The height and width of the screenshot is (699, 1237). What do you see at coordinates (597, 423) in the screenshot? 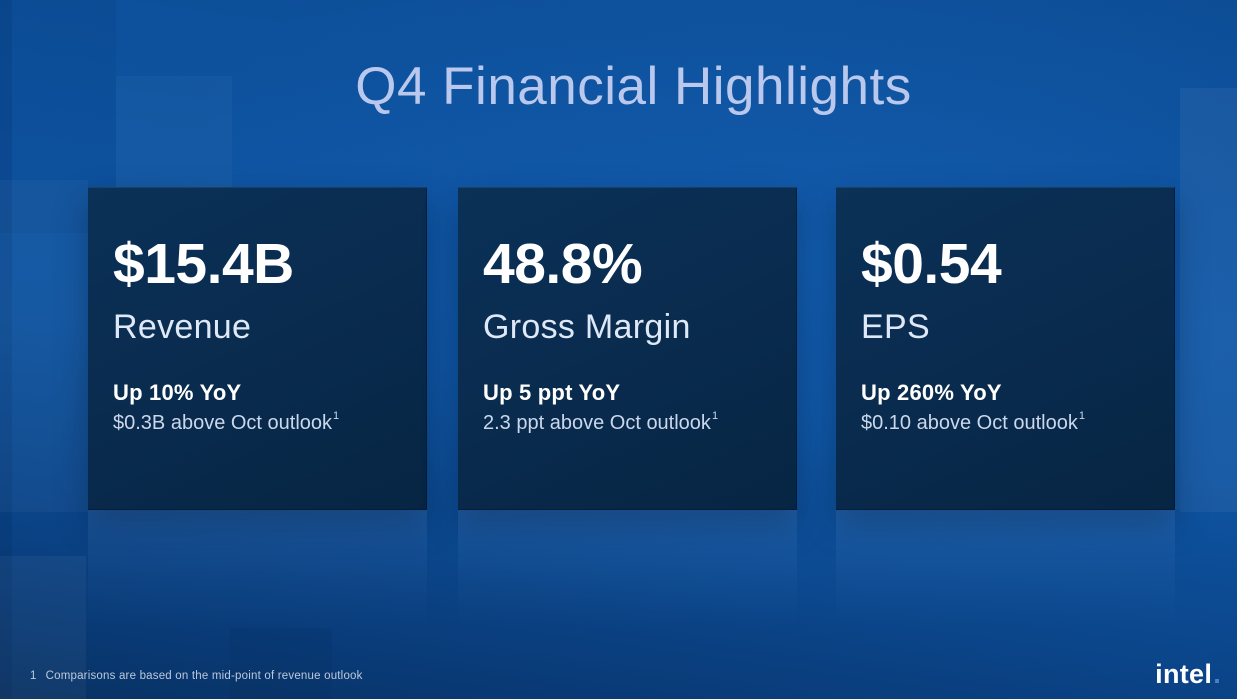
I see `gross-margin-detail-text: 2.3 ppt above Oct outlook` at bounding box center [597, 423].